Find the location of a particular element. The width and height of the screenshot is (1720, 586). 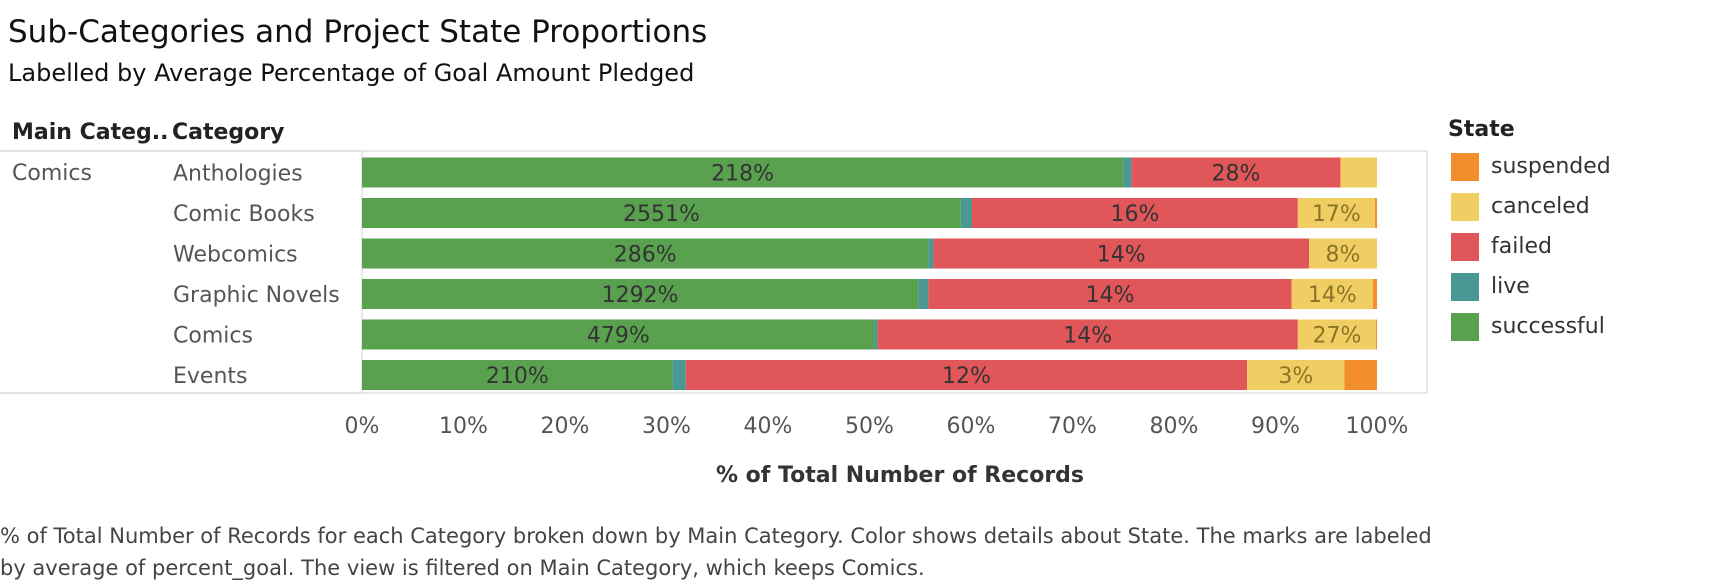

category-label: Graphic Novels is located at coordinates (256, 295).